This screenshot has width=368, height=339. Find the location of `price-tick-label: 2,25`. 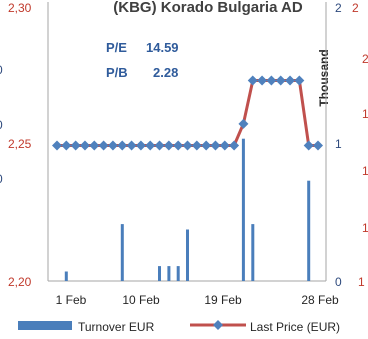

price-tick-label: 2,25 is located at coordinates (20, 144).